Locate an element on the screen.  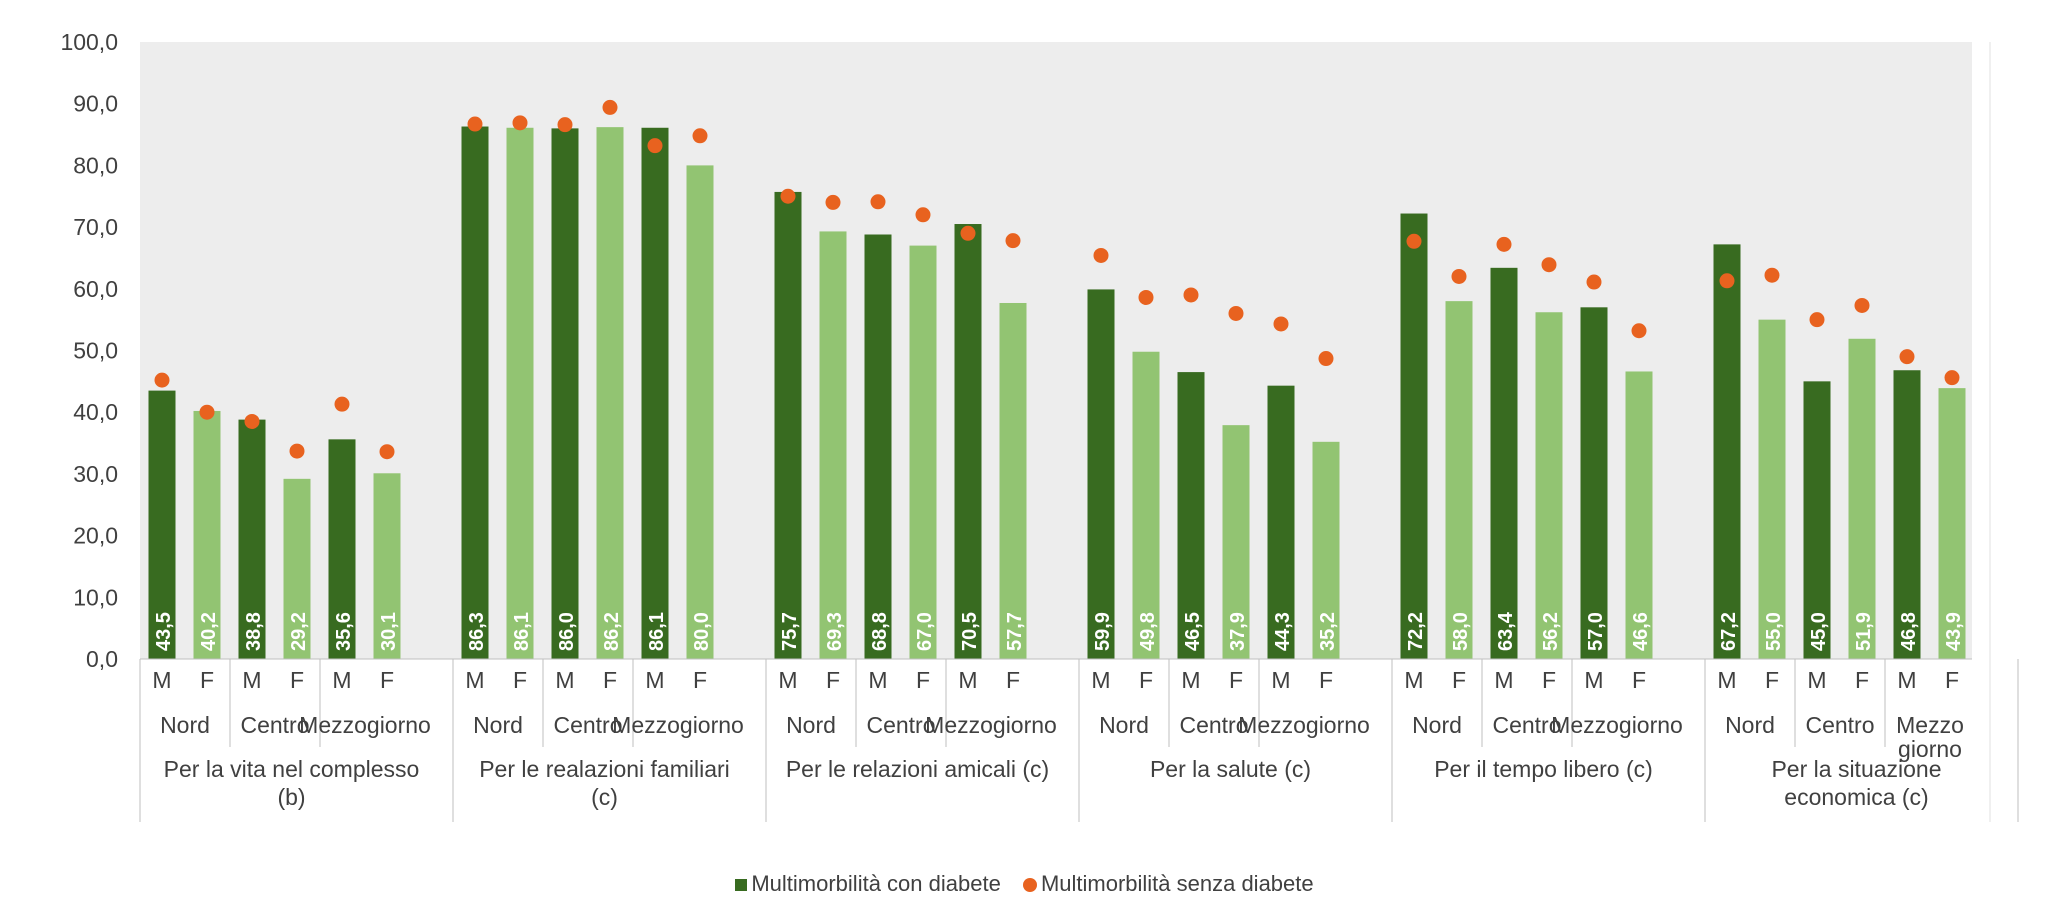
y-tick-label: 100,0 is located at coordinates (89, 42).